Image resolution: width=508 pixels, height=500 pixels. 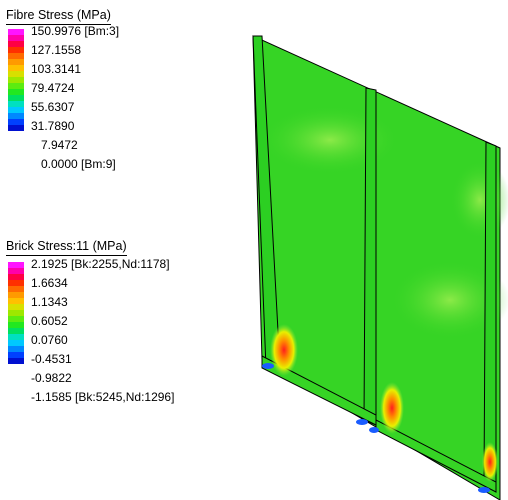 I want to click on stress-band-mid, so click(x=449, y=300).